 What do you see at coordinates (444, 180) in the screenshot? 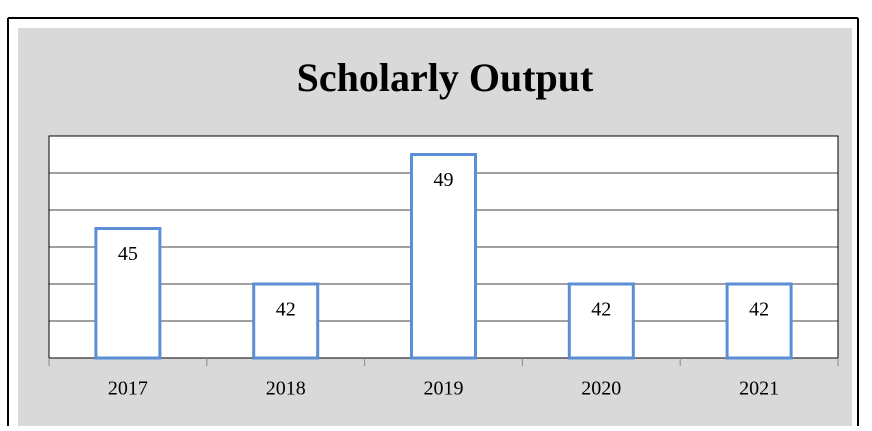
I see `data-label: 49` at bounding box center [444, 180].